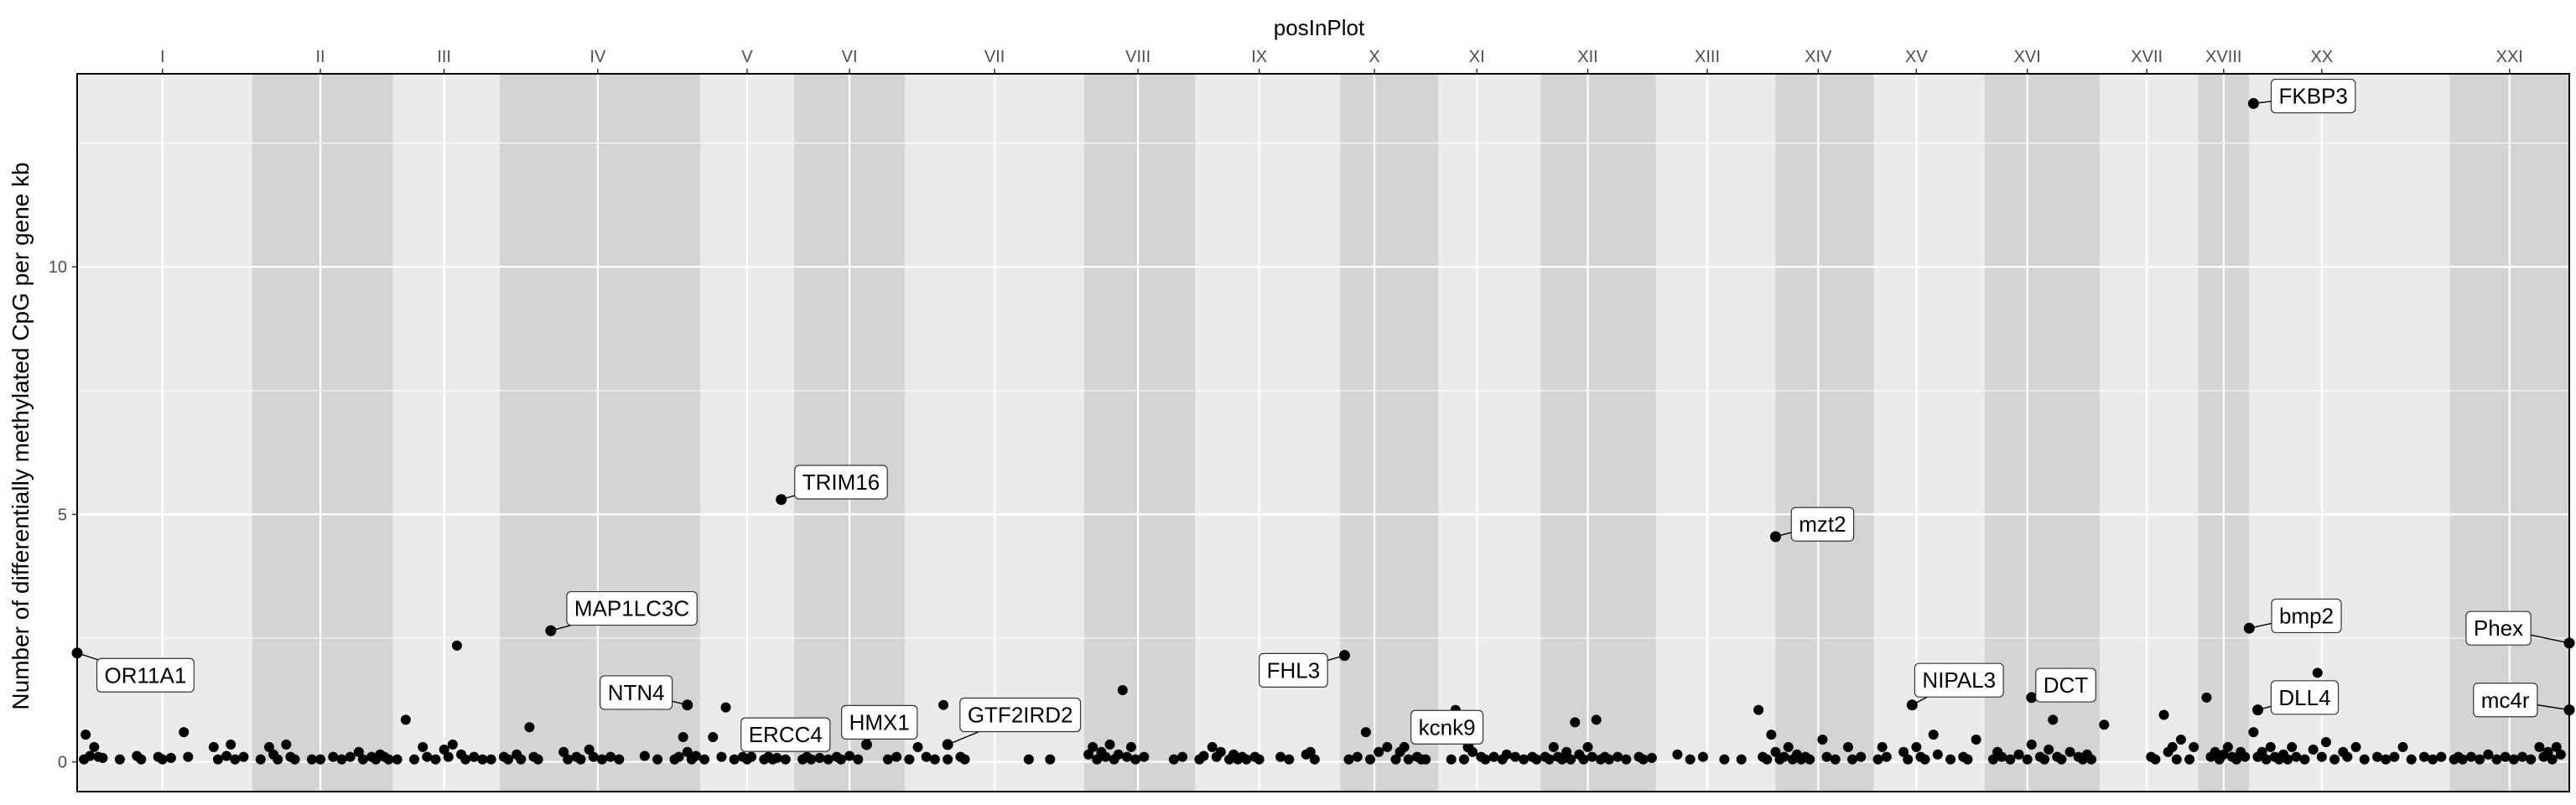 The height and width of the screenshot is (805, 2576). I want to click on y-tick-label: 0, so click(62, 763).